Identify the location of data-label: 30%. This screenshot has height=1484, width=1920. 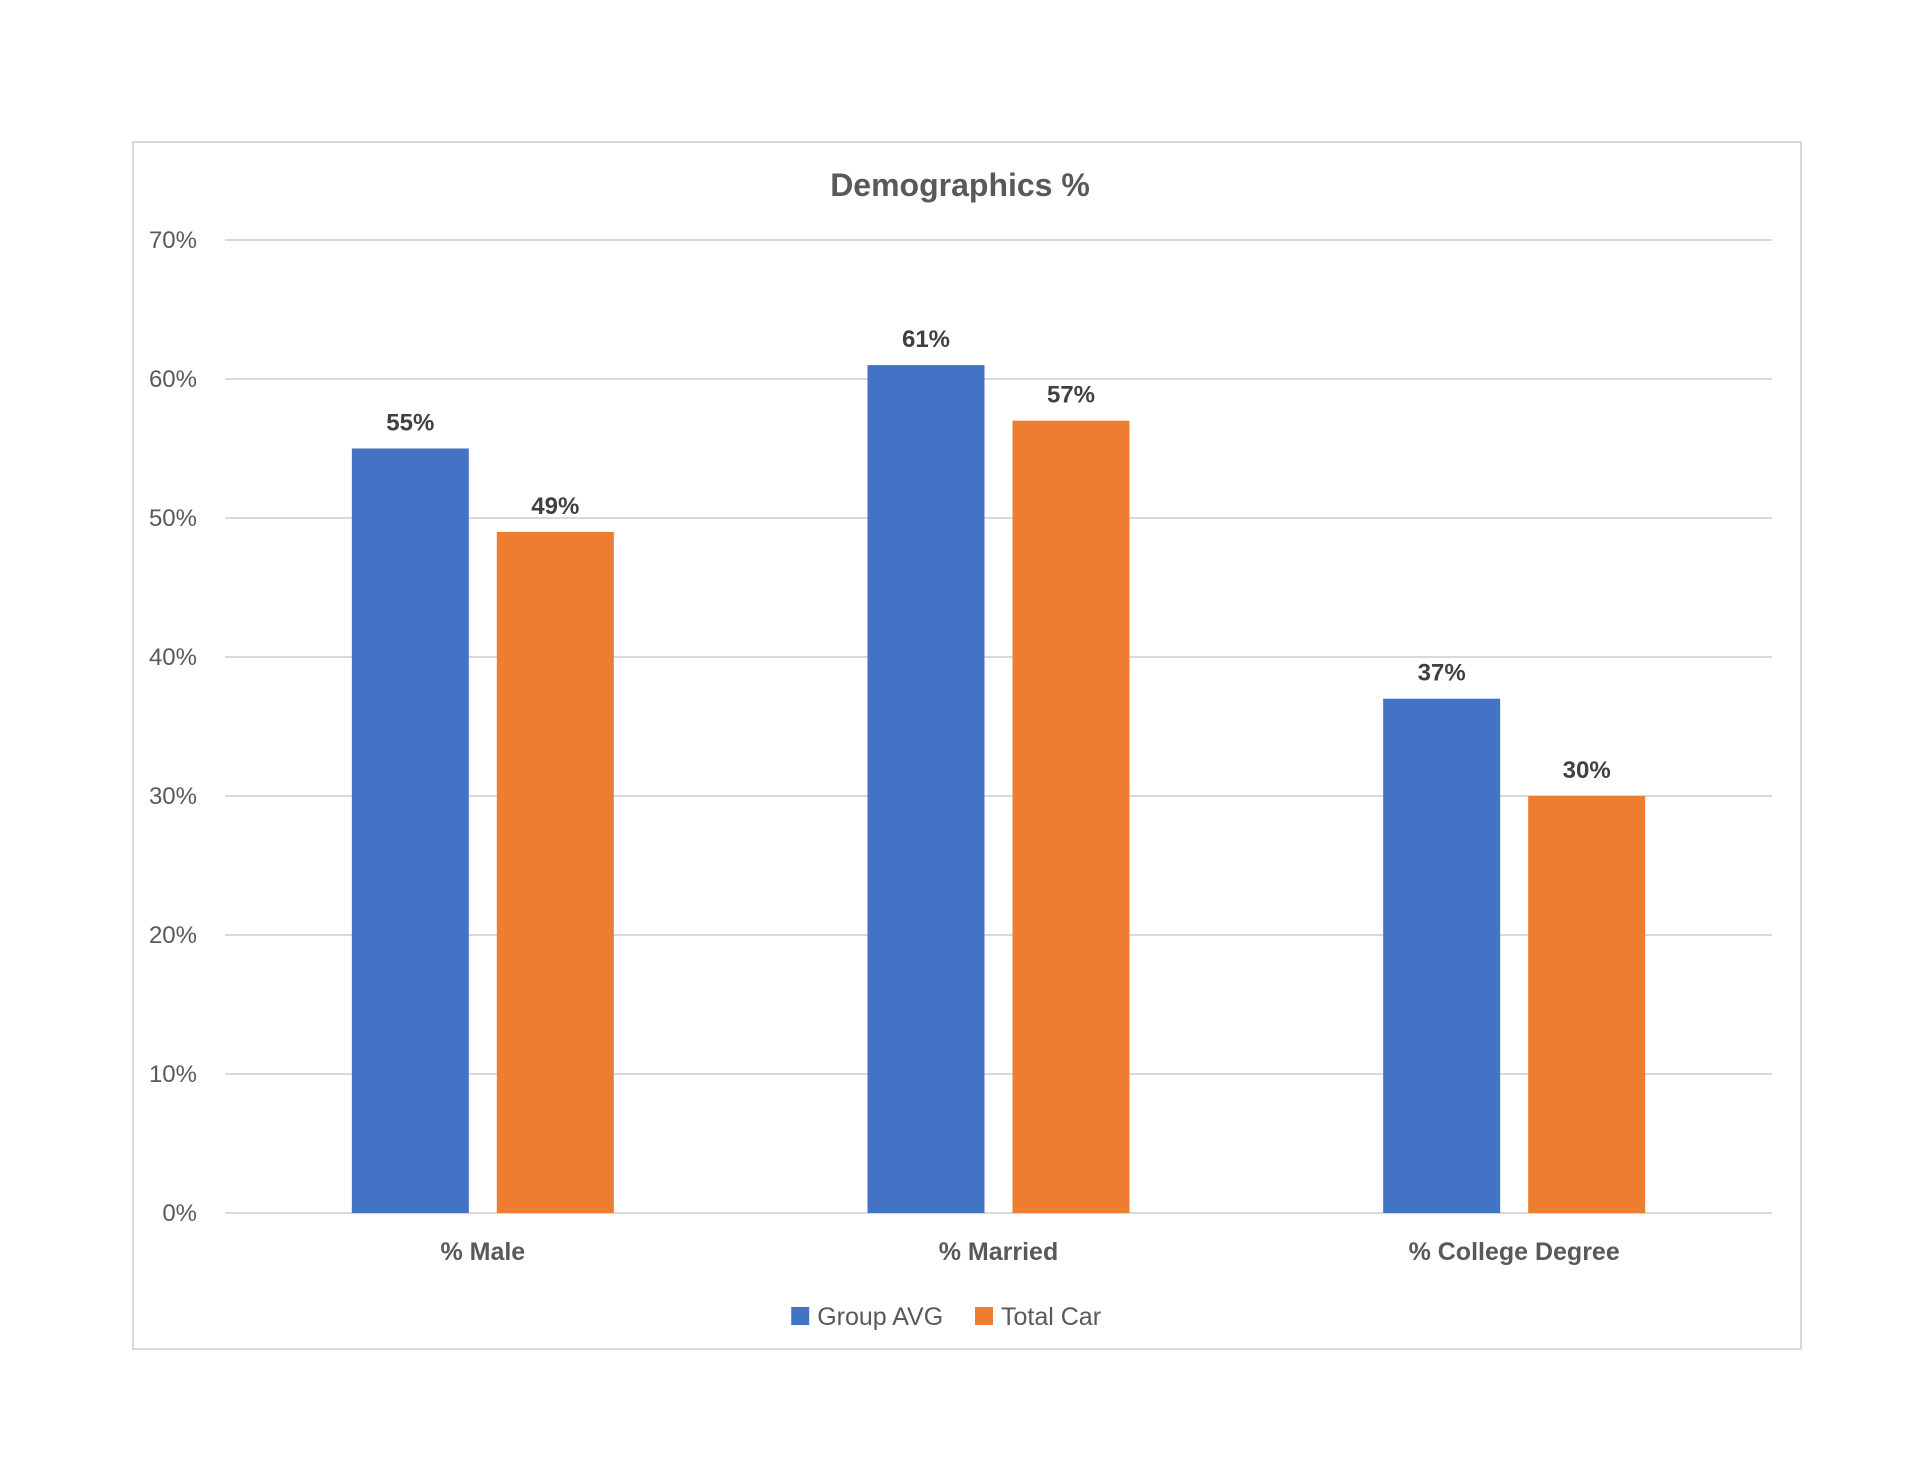
(1587, 770).